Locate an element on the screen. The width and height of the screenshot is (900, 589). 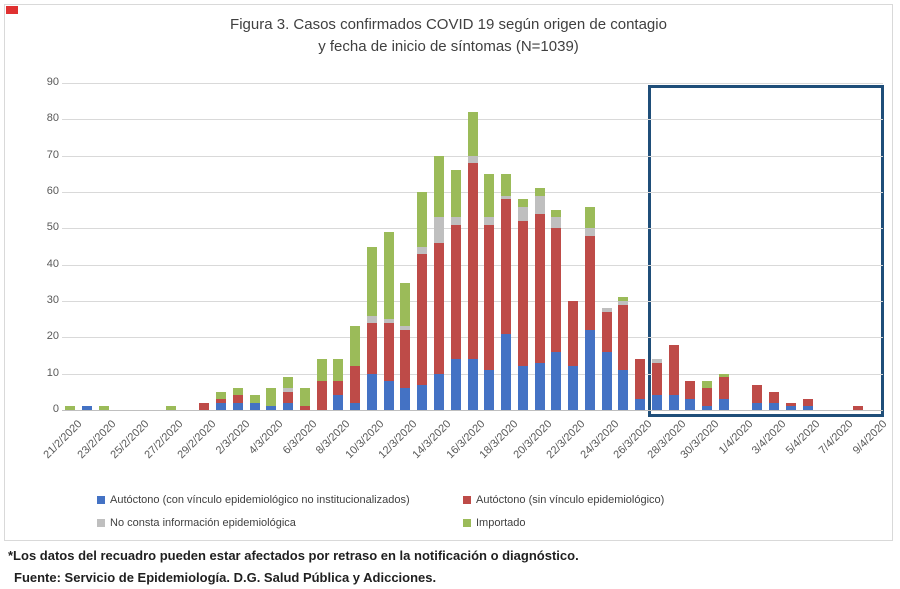
y-axis-tick-label: 80 is located at coordinates (52, 118).